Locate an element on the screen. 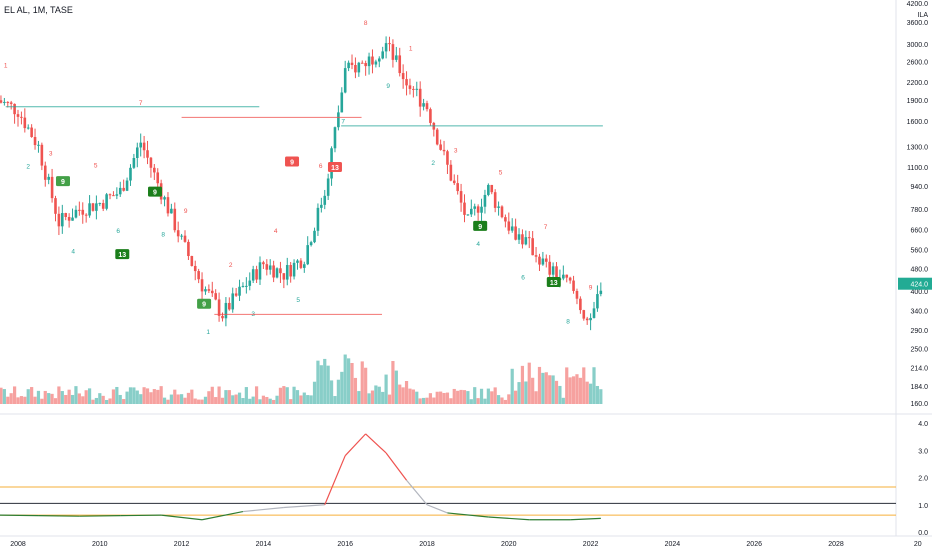  price-tick-label: 1900.0 is located at coordinates (918, 101).